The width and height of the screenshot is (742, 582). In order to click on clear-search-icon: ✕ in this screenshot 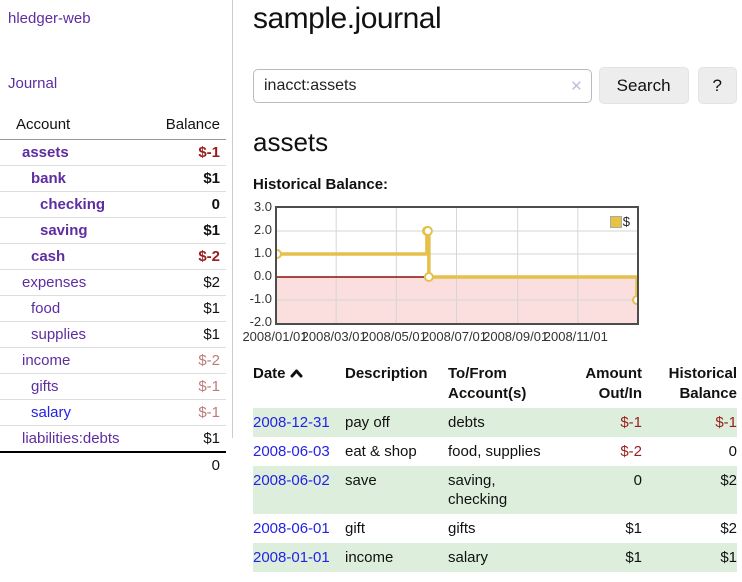, I will do `click(576, 86)`.